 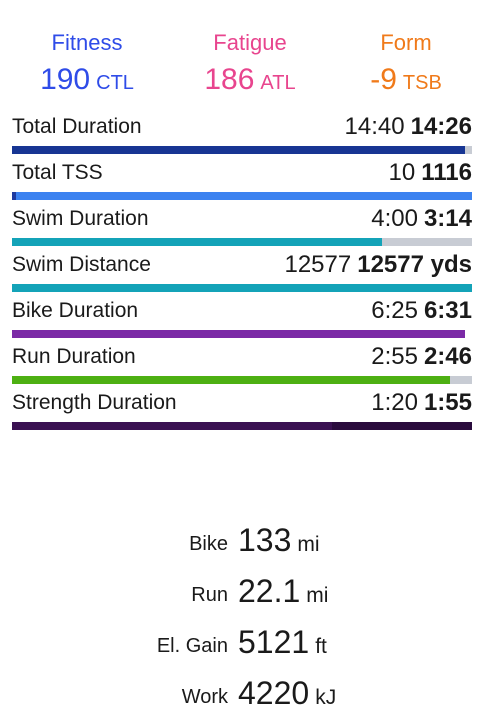 I want to click on total-run: Run 22.1 mi, so click(x=242, y=594).